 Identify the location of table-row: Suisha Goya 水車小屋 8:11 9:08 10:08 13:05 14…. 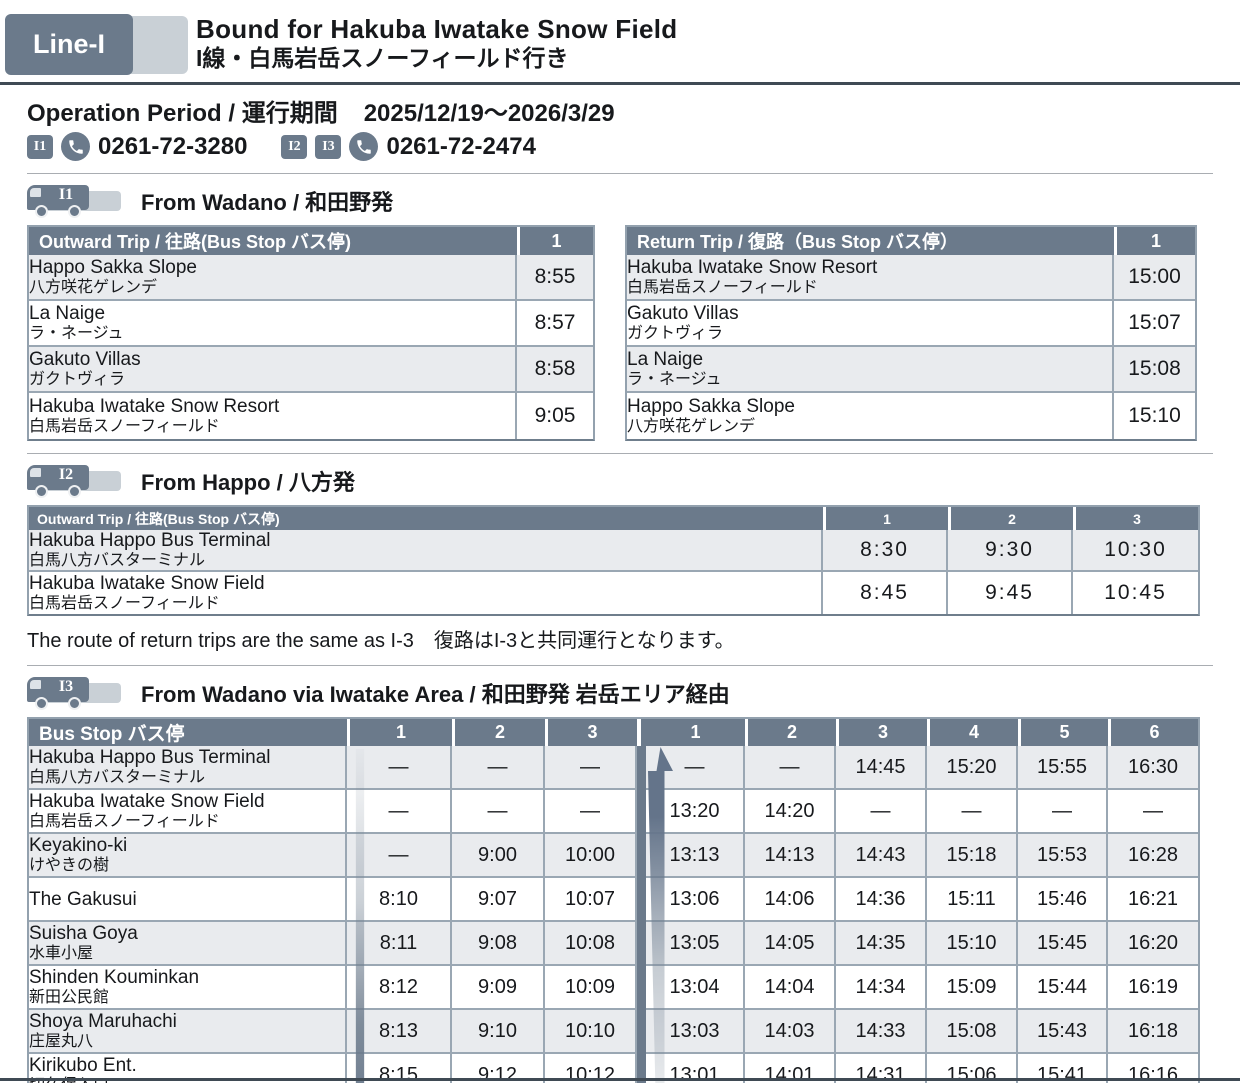
(613, 944).